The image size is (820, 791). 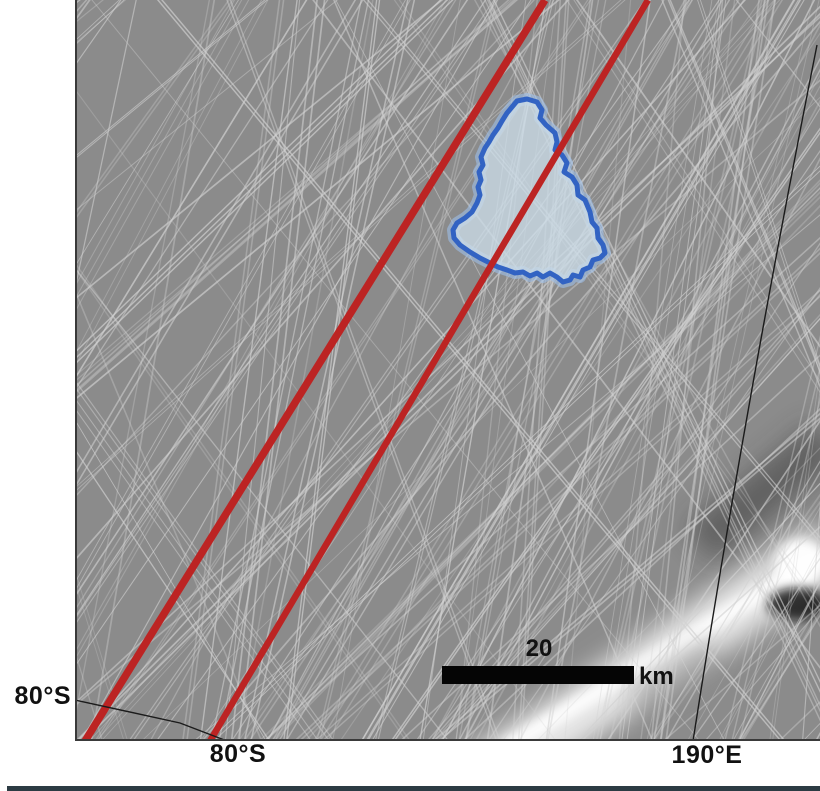 What do you see at coordinates (413, 788) in the screenshot?
I see `footer-divider-bar` at bounding box center [413, 788].